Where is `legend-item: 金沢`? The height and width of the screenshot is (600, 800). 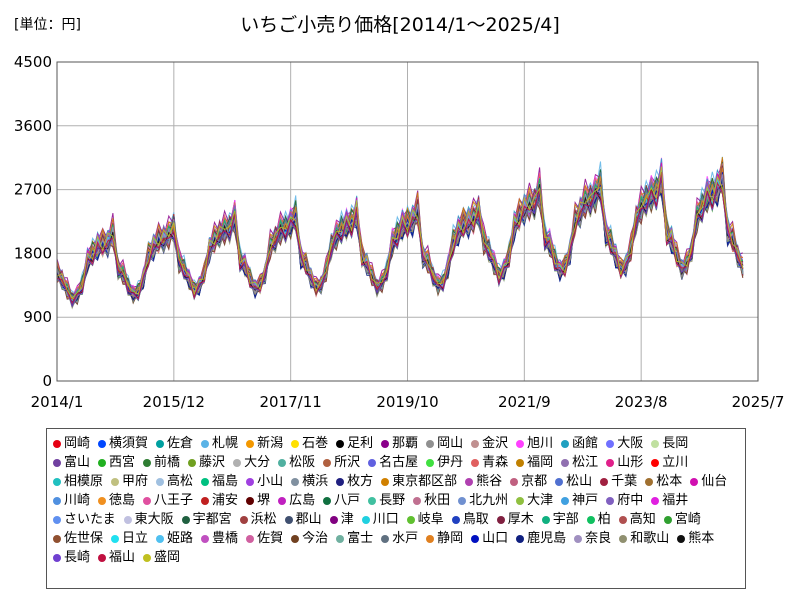
legend-item: 金沢 is located at coordinates (489, 443).